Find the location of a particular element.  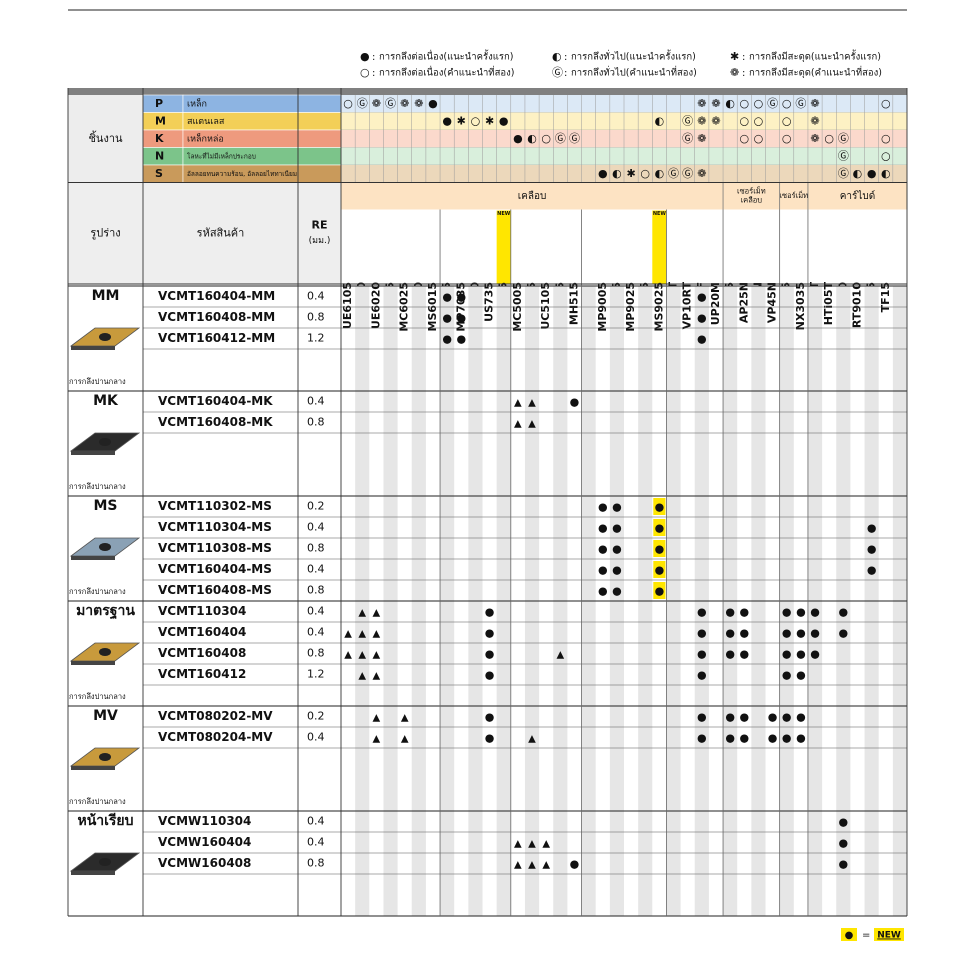

grade-name: UP20M is located at coordinates (715, 303).